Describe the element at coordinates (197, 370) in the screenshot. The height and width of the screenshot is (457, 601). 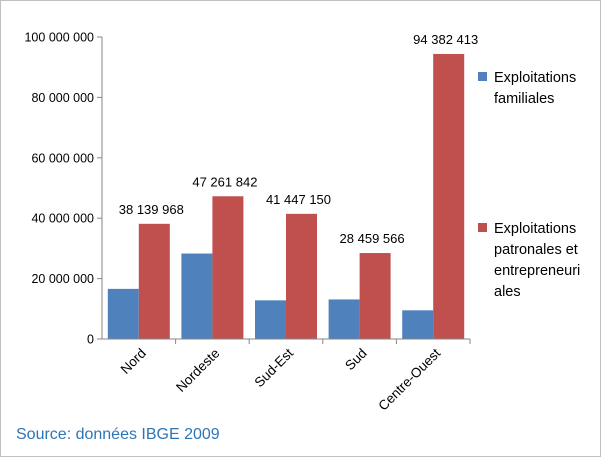
I see `x-category-label: Nordeste` at that location.